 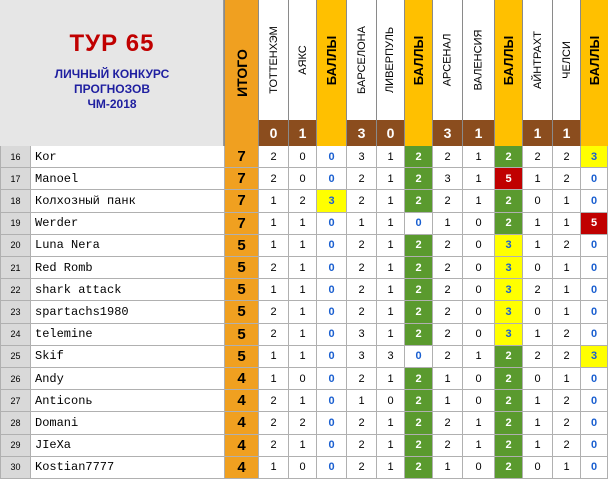 What do you see at coordinates (241, 201) in the screenshot?
I see `participant-total: 7` at bounding box center [241, 201].